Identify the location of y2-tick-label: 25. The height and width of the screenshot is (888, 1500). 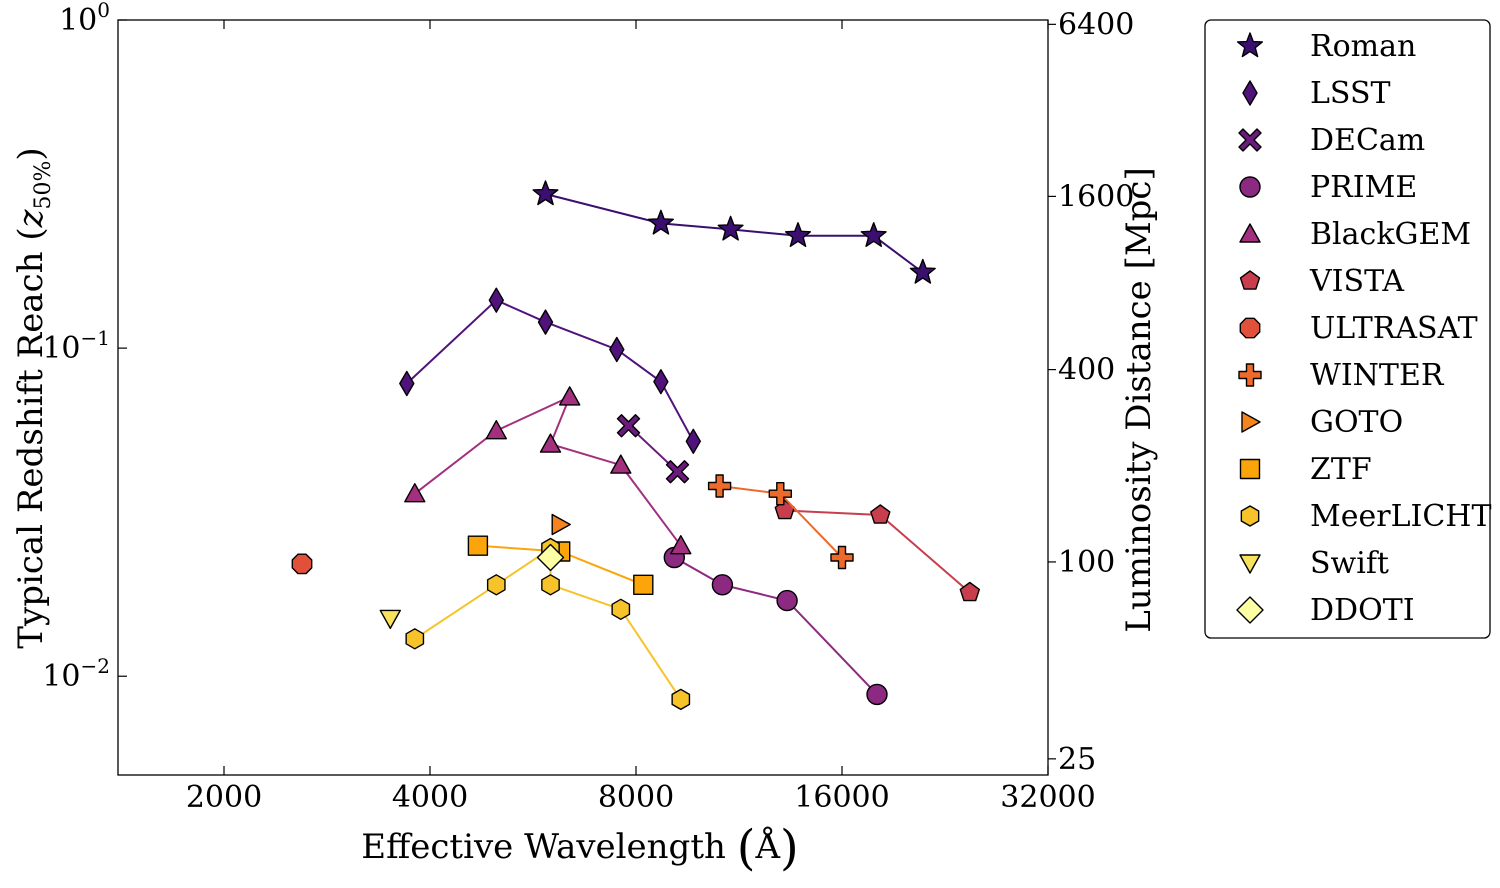
(1077, 759).